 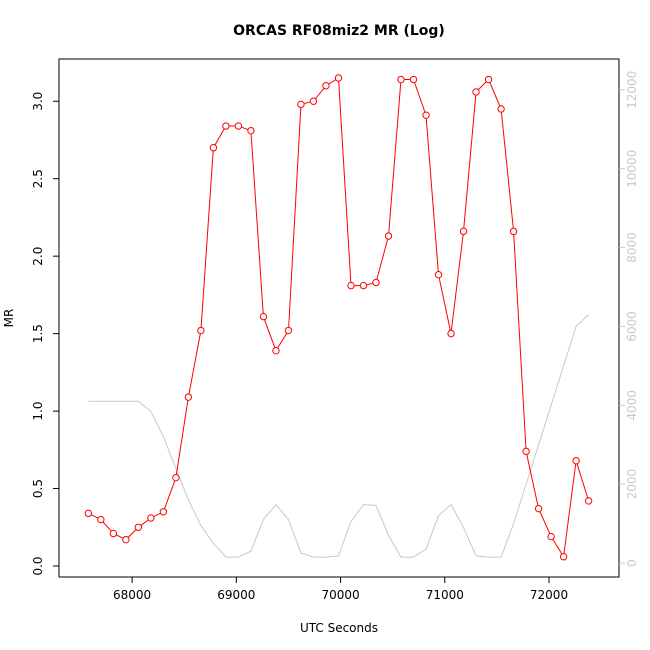 I want to click on y-axis-right: 0 2000 4000 6000 8000 10000 12000, so click(x=629, y=319).